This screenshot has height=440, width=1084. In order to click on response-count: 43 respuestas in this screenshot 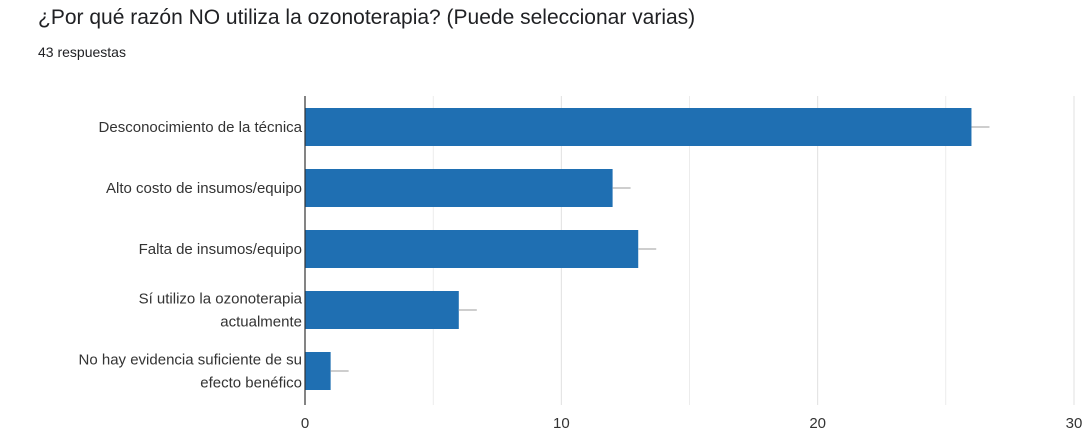, I will do `click(82, 52)`.